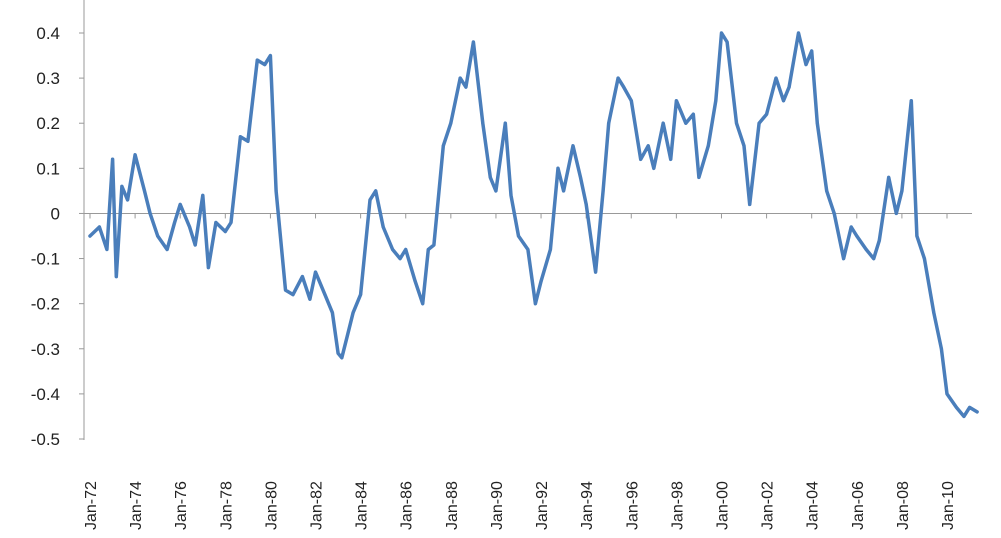 This screenshot has height=538, width=1001. I want to click on y-tick-label: 0.3, so click(48, 78).